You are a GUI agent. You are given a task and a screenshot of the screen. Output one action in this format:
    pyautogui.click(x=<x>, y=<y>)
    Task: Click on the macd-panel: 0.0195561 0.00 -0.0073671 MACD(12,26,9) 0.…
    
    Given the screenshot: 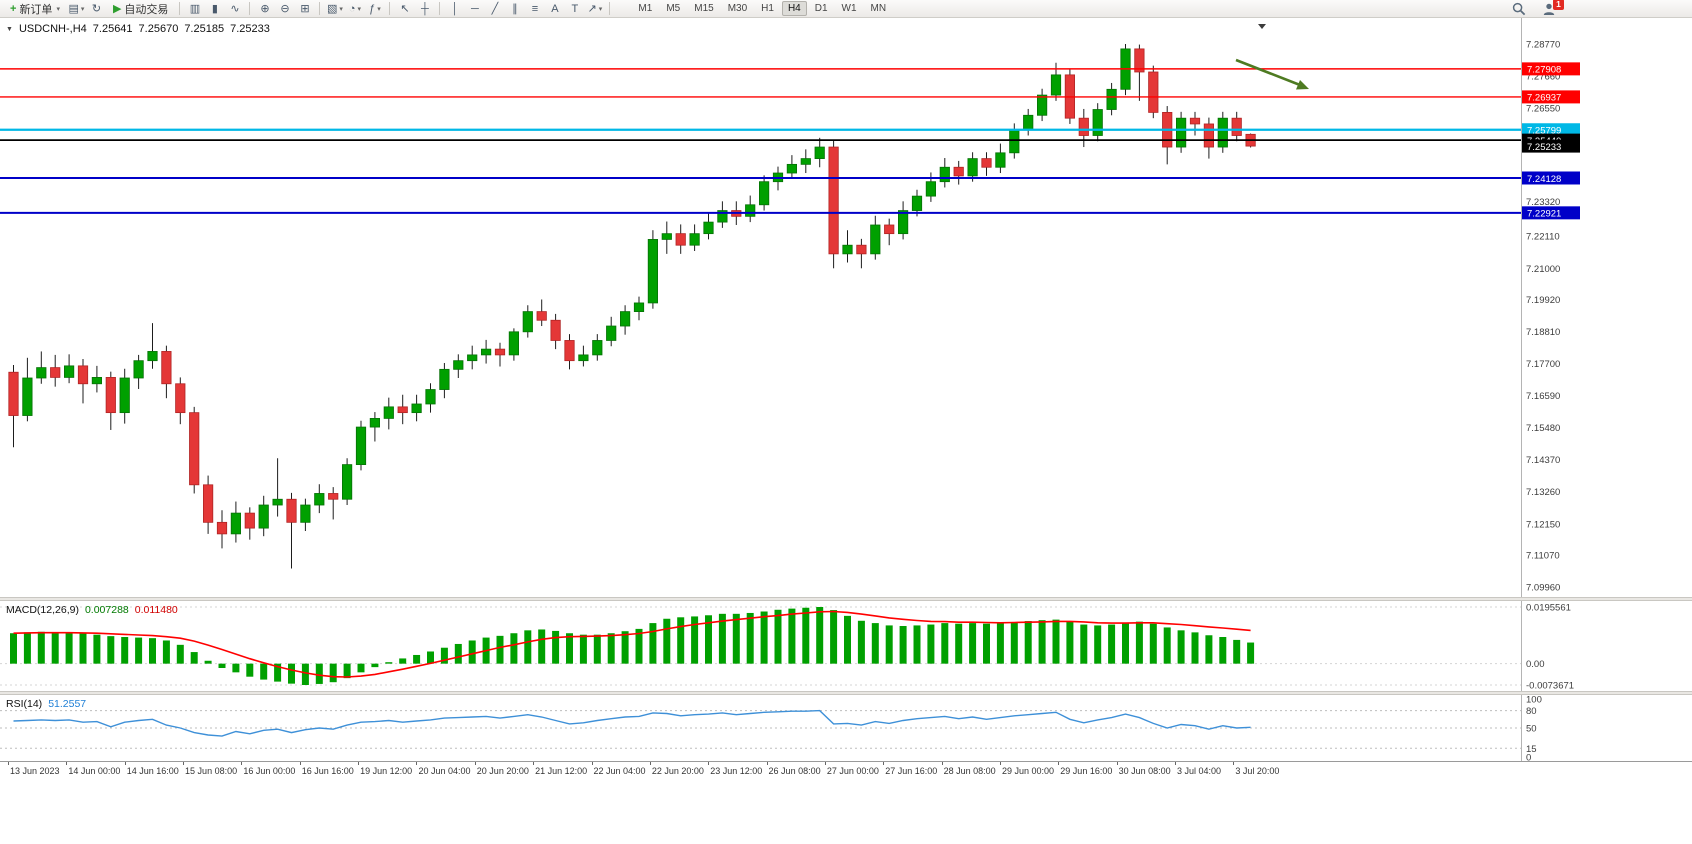 What is the action you would take?
    pyautogui.click(x=846, y=646)
    